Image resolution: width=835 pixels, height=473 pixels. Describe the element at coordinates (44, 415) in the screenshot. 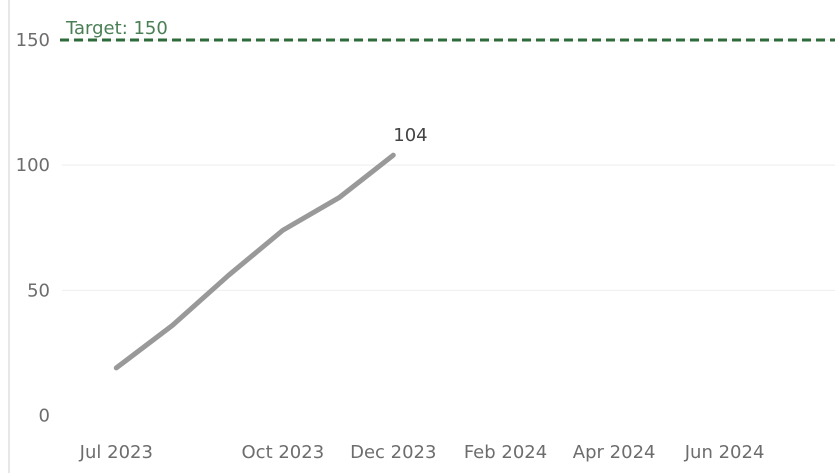

I see `y-tick-label-0: 0` at that location.